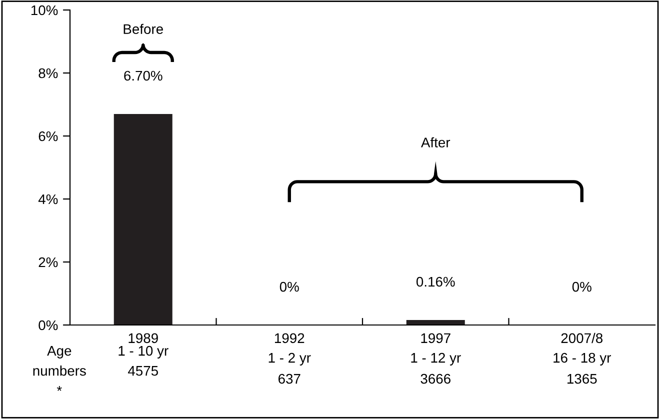 Image resolution: width=660 pixels, height=419 pixels. What do you see at coordinates (48, 73) in the screenshot?
I see `y-tick-label: 8%` at bounding box center [48, 73].